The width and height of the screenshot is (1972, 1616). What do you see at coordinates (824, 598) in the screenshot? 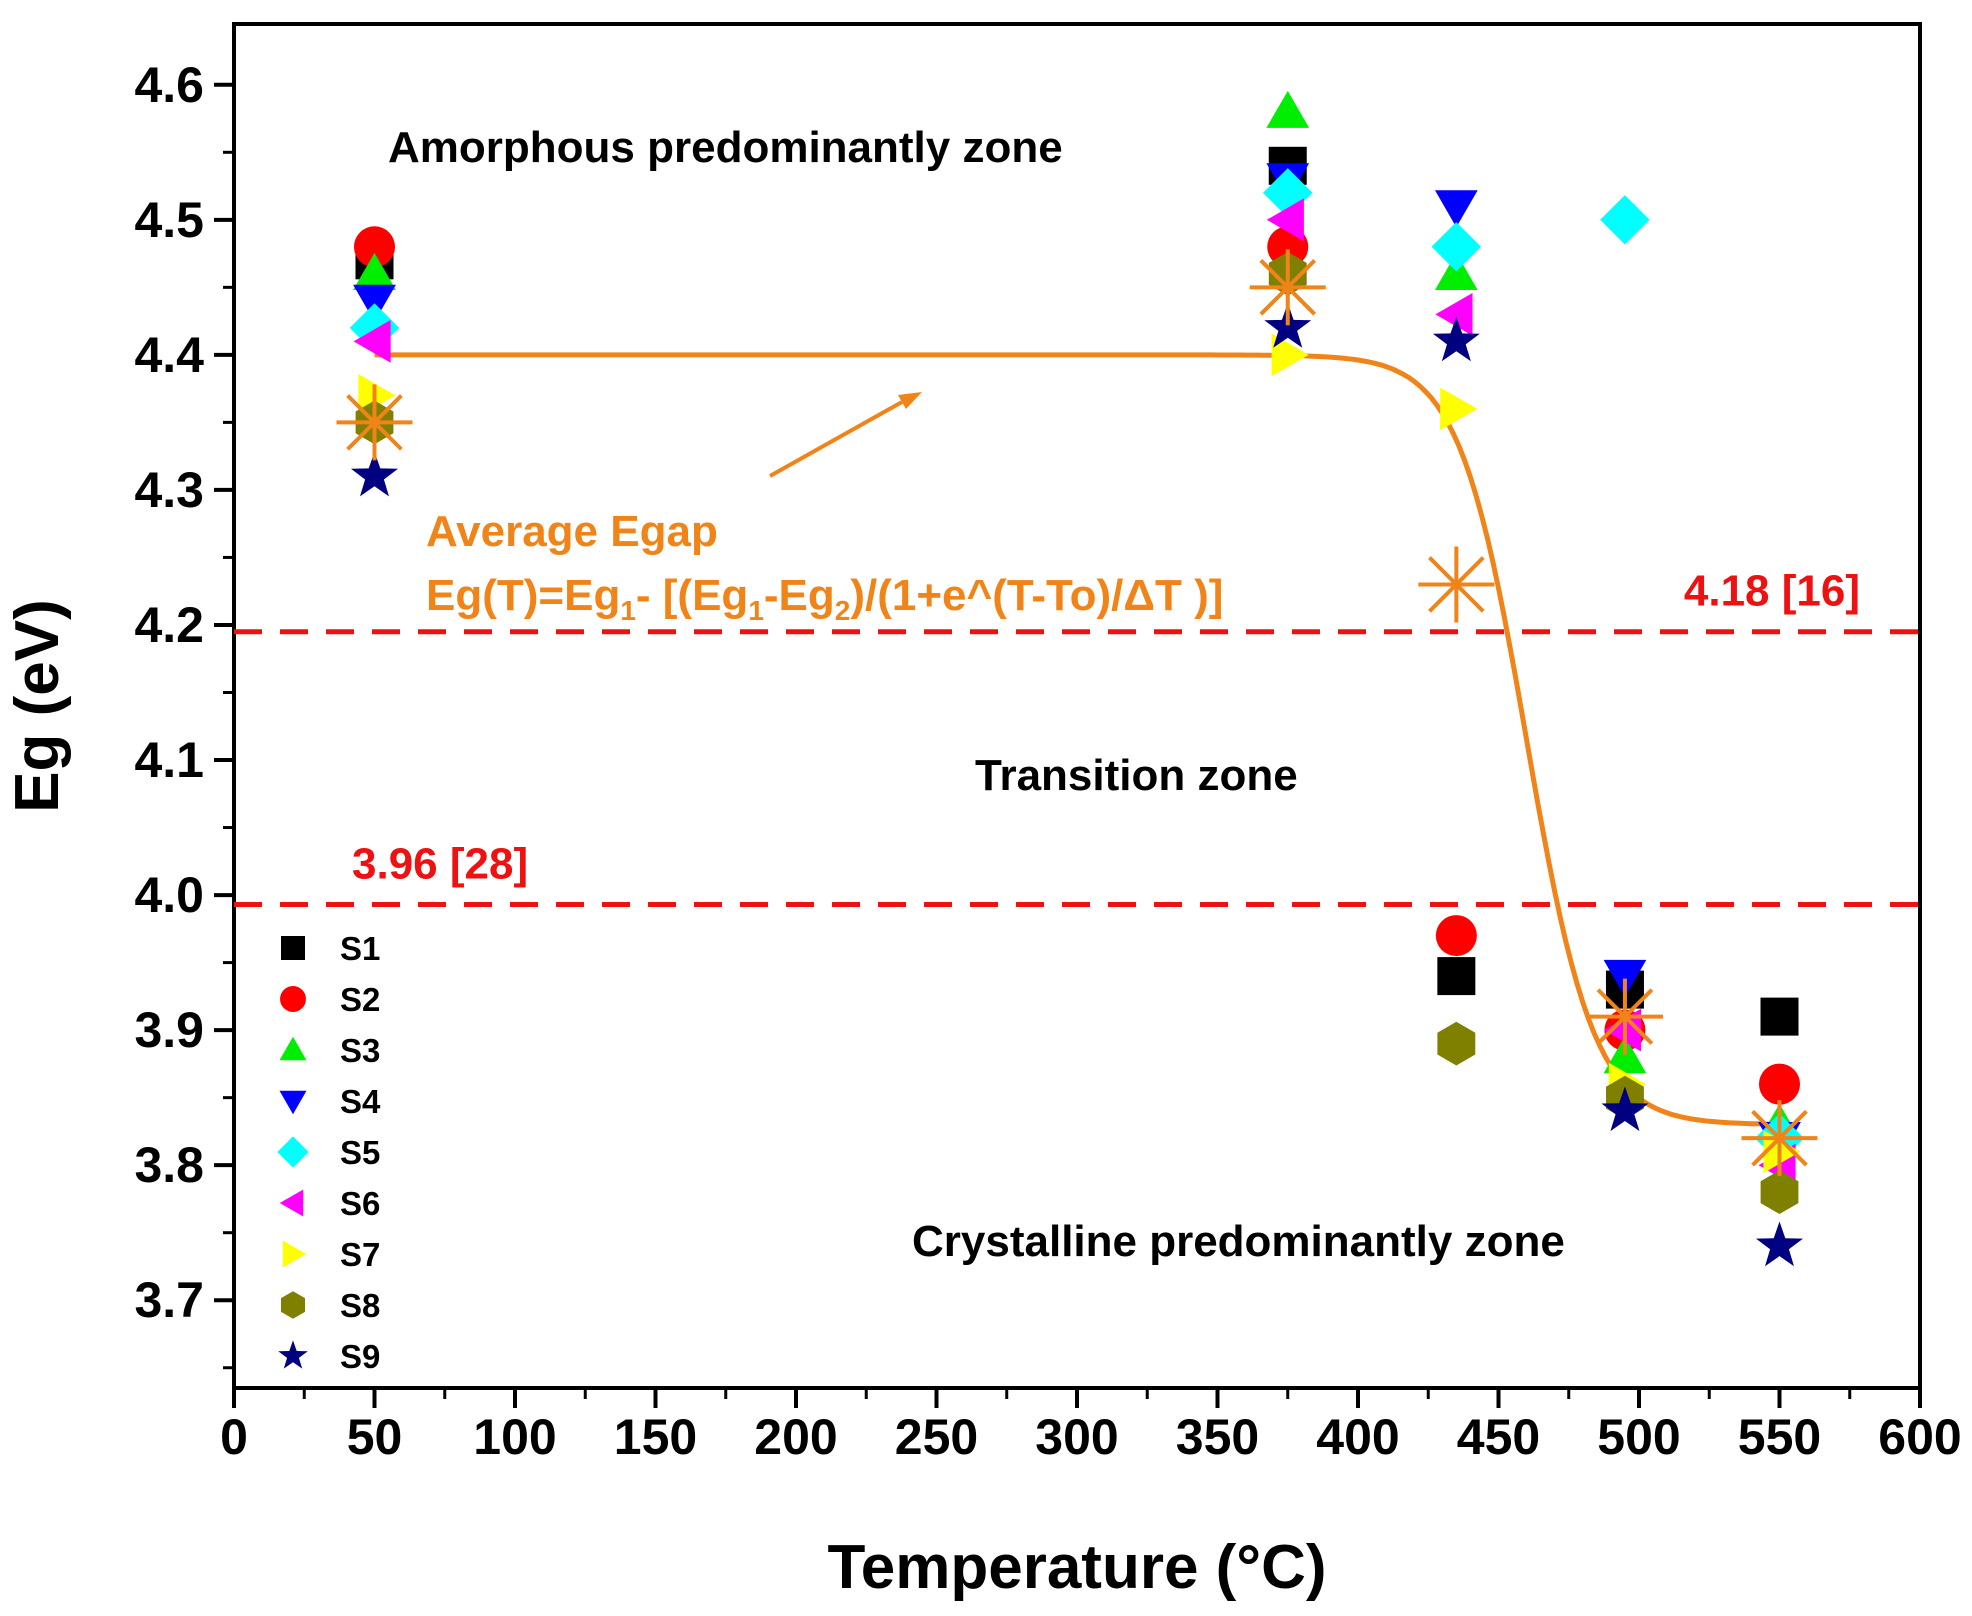
I see `fit-formula: Eg(T)=Eg1- [(Eg1-Eg2)/(1+e^(T-To)/ΔT )]` at bounding box center [824, 598].